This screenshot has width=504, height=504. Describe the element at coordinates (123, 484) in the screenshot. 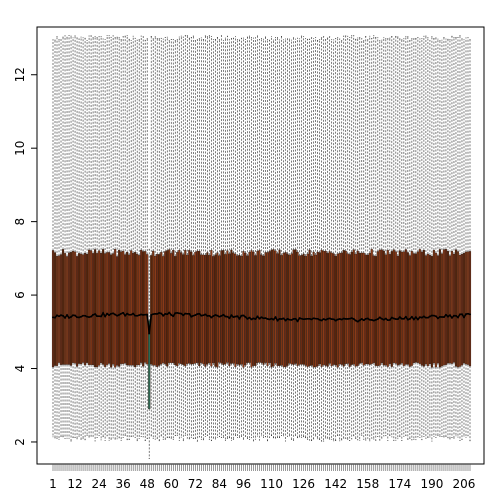

I see `x-tick-label: 36` at that location.